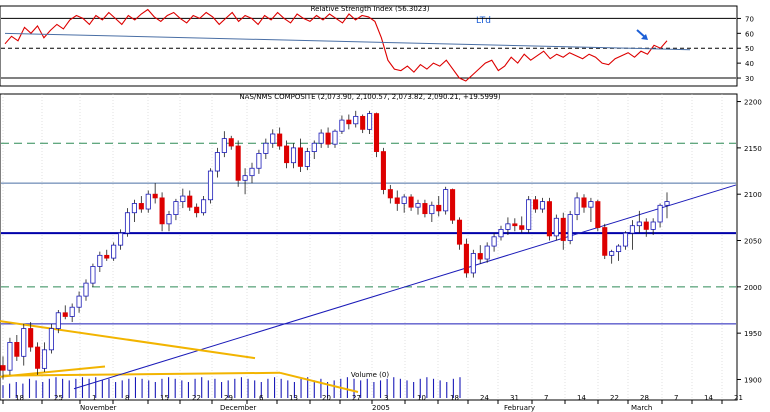 Image resolution: width=770 pixels, height=412 pixels. I want to click on x-tick-label-14: 24, so click(484, 398).